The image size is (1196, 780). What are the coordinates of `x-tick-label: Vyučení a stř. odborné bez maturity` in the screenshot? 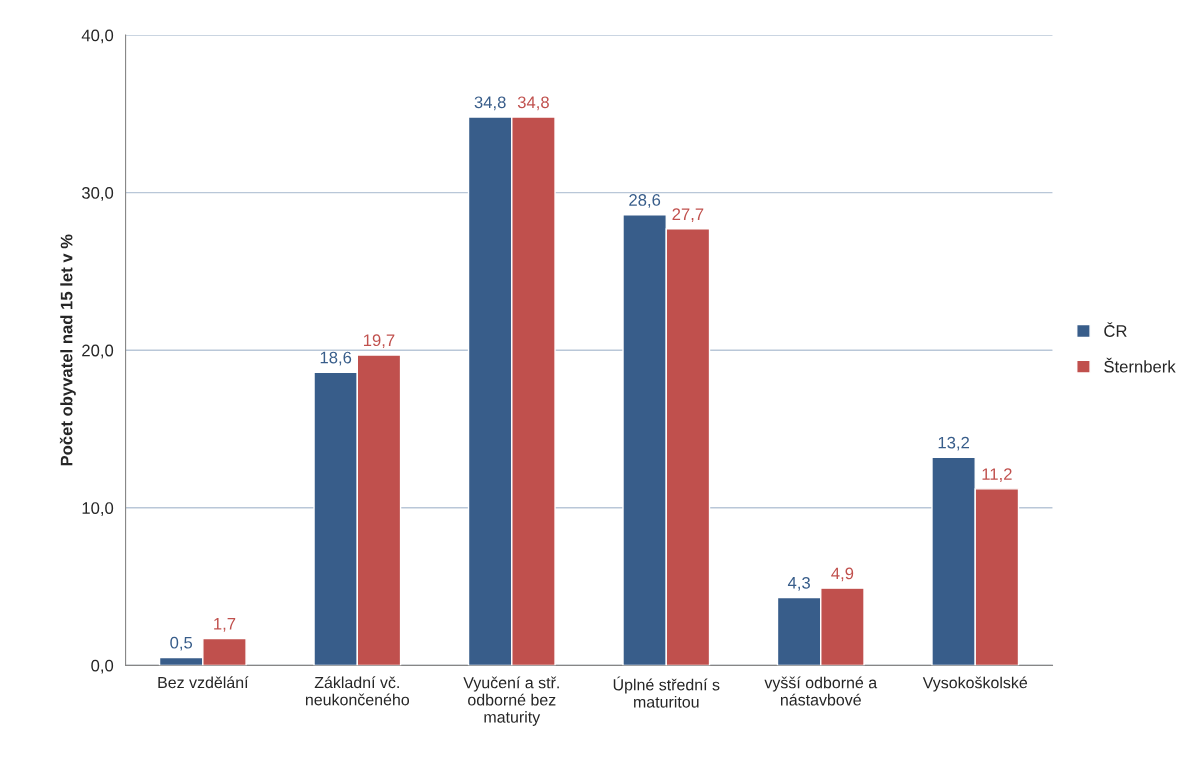 It's located at (511, 701).